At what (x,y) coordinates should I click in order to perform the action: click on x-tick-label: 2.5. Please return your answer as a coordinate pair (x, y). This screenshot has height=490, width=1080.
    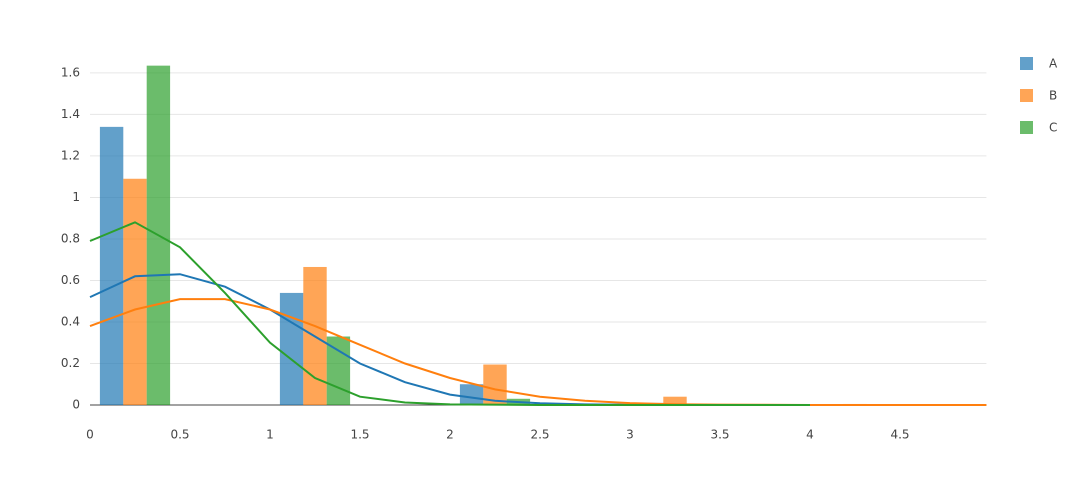
    Looking at the image, I should click on (539, 435).